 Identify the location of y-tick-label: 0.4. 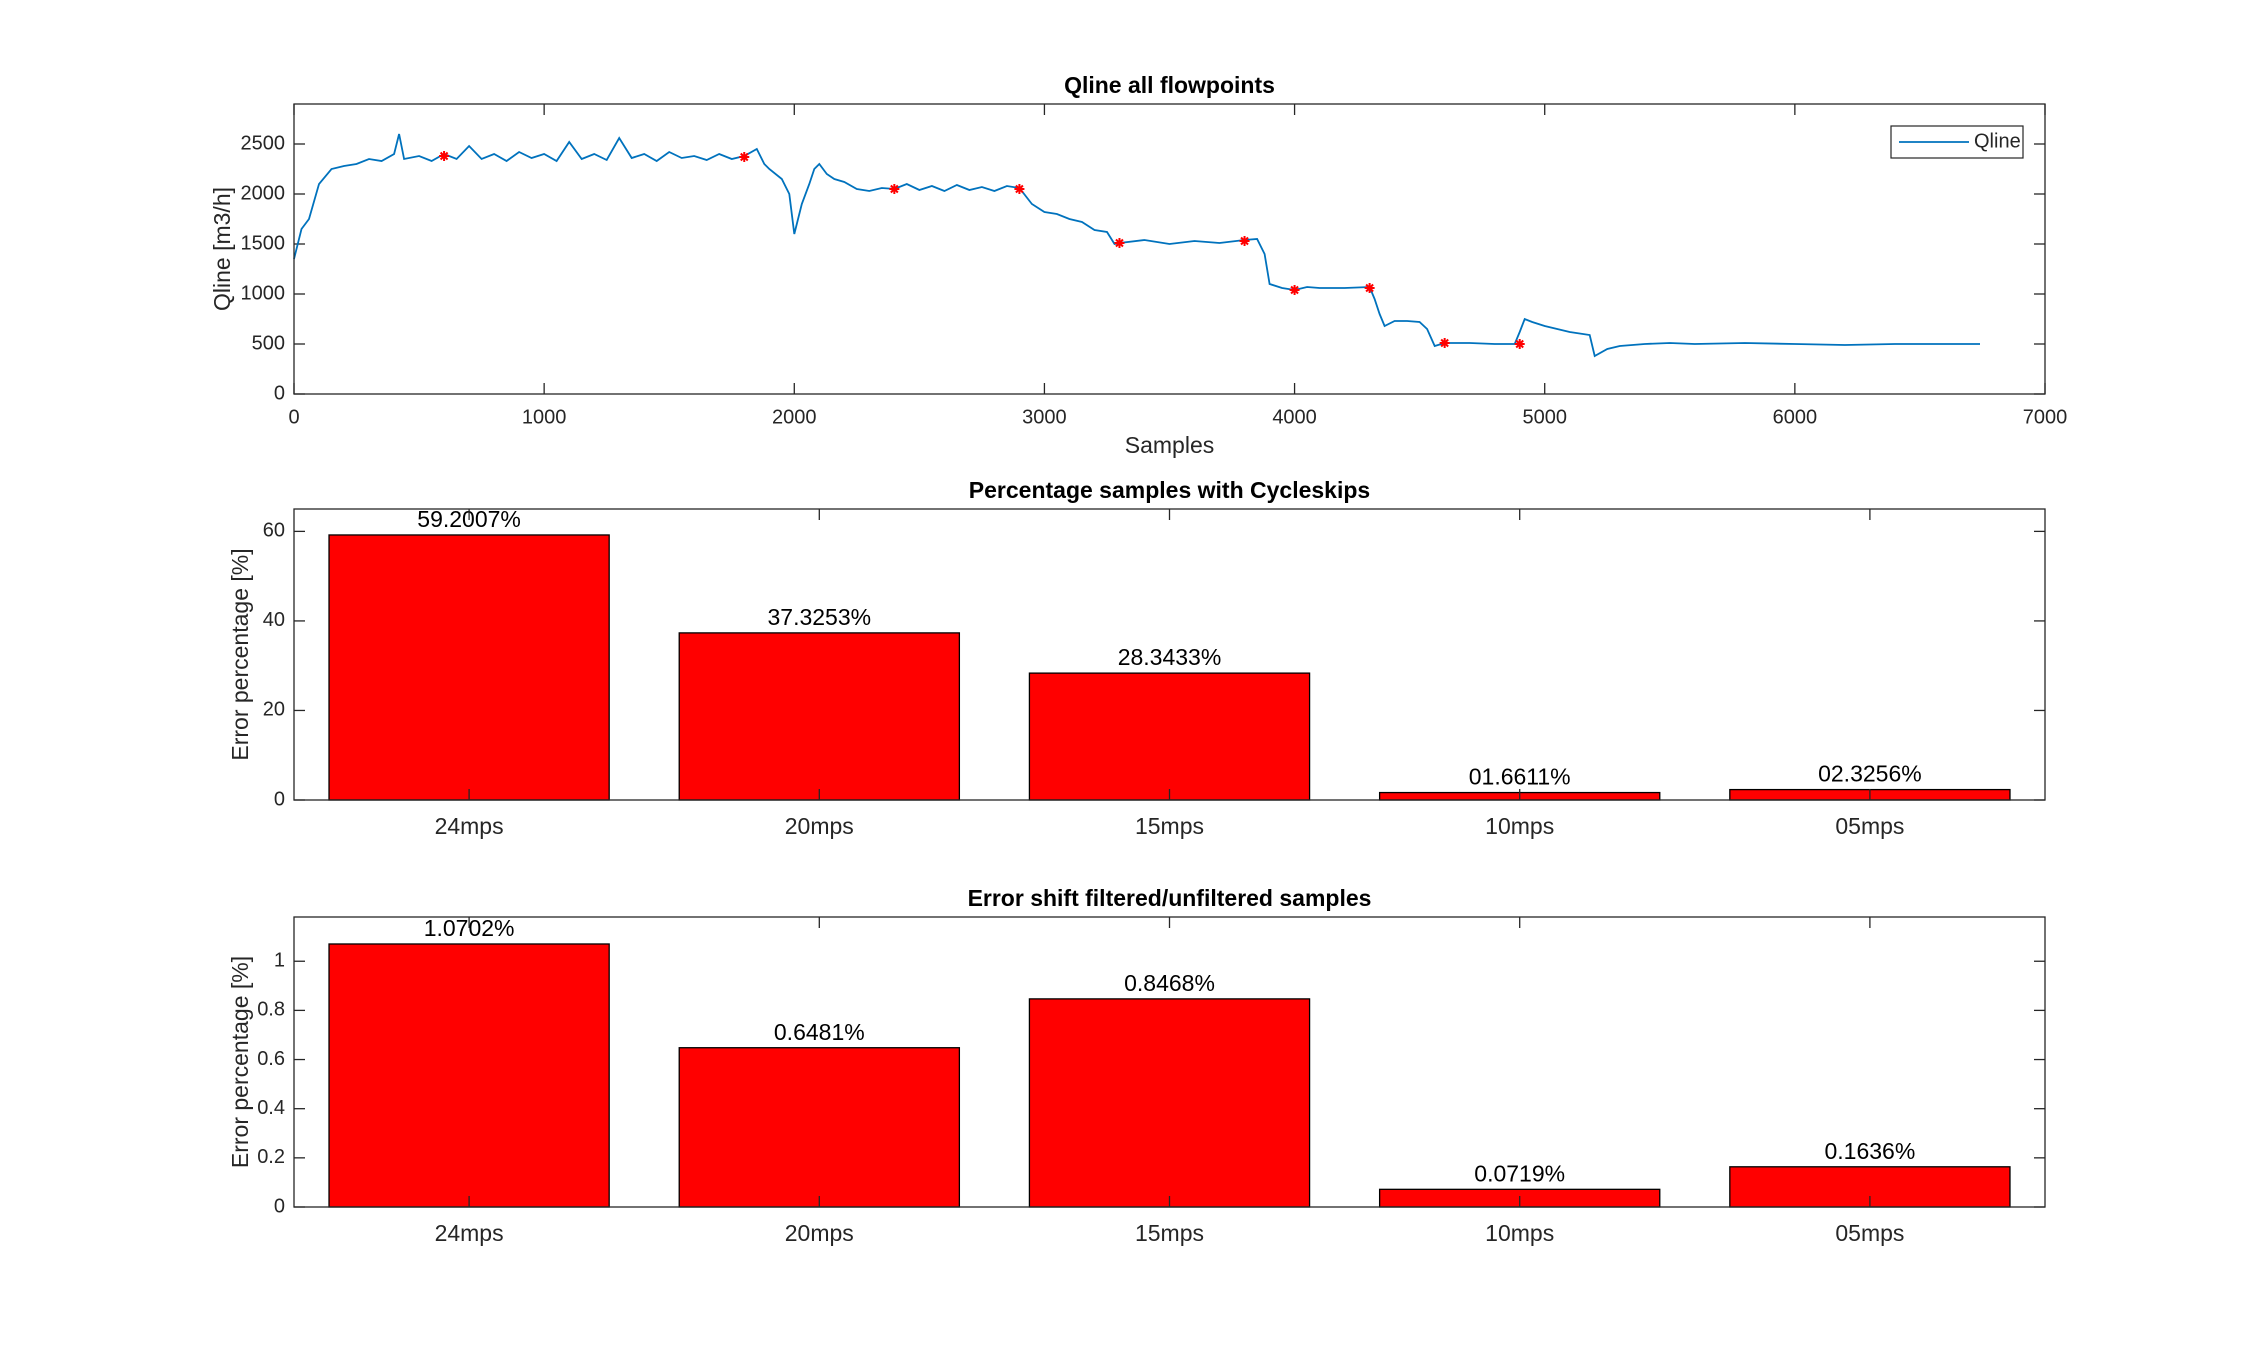
(271, 1108).